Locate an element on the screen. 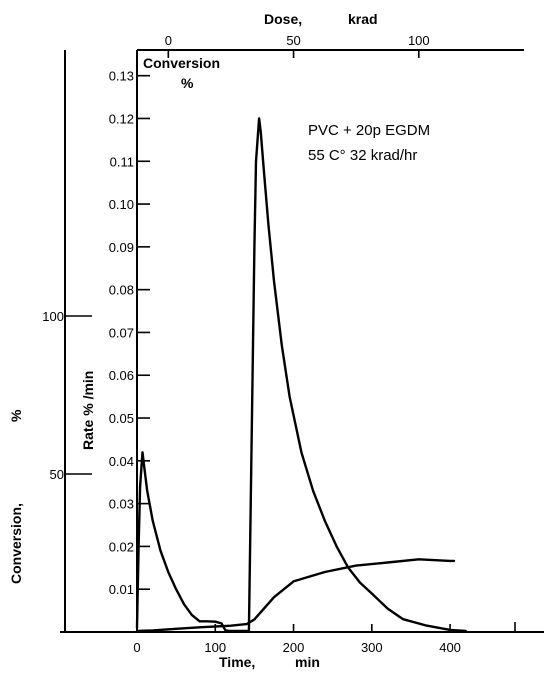 This screenshot has height=679, width=544. rate-tick-label-6: 0.07 is located at coordinates (121, 332).